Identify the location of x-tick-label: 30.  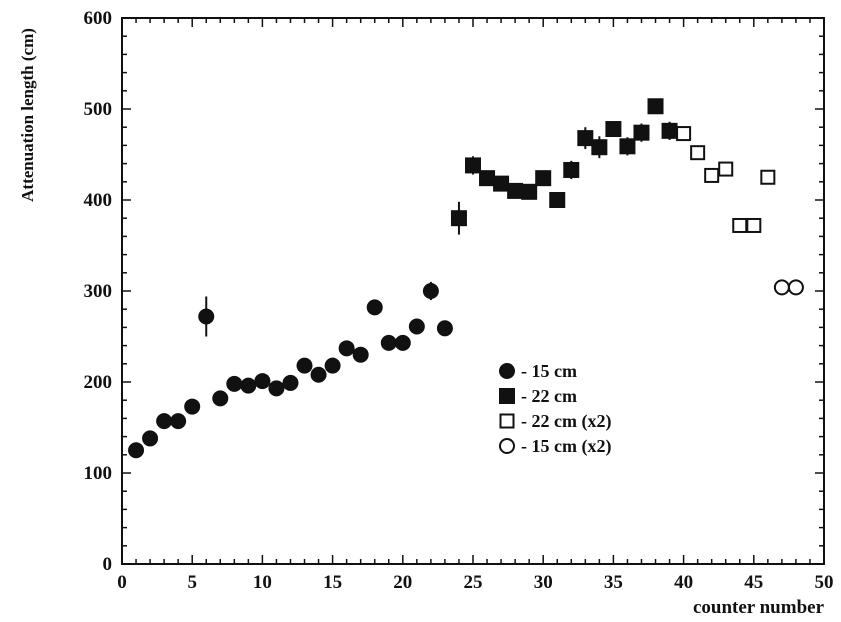
(543, 582).